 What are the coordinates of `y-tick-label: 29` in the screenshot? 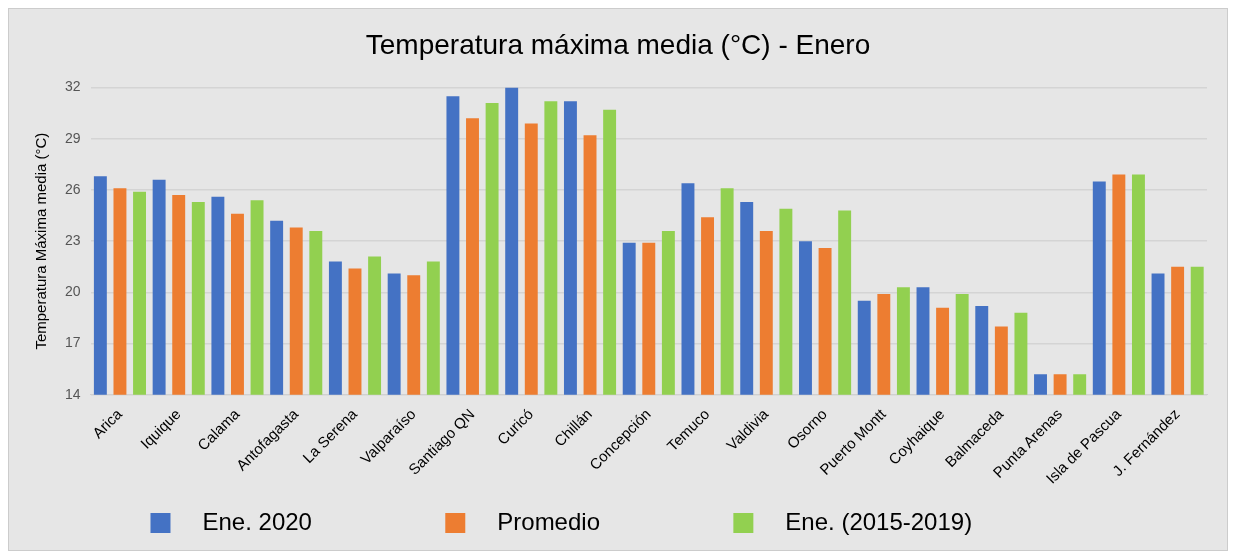 It's located at (72, 137).